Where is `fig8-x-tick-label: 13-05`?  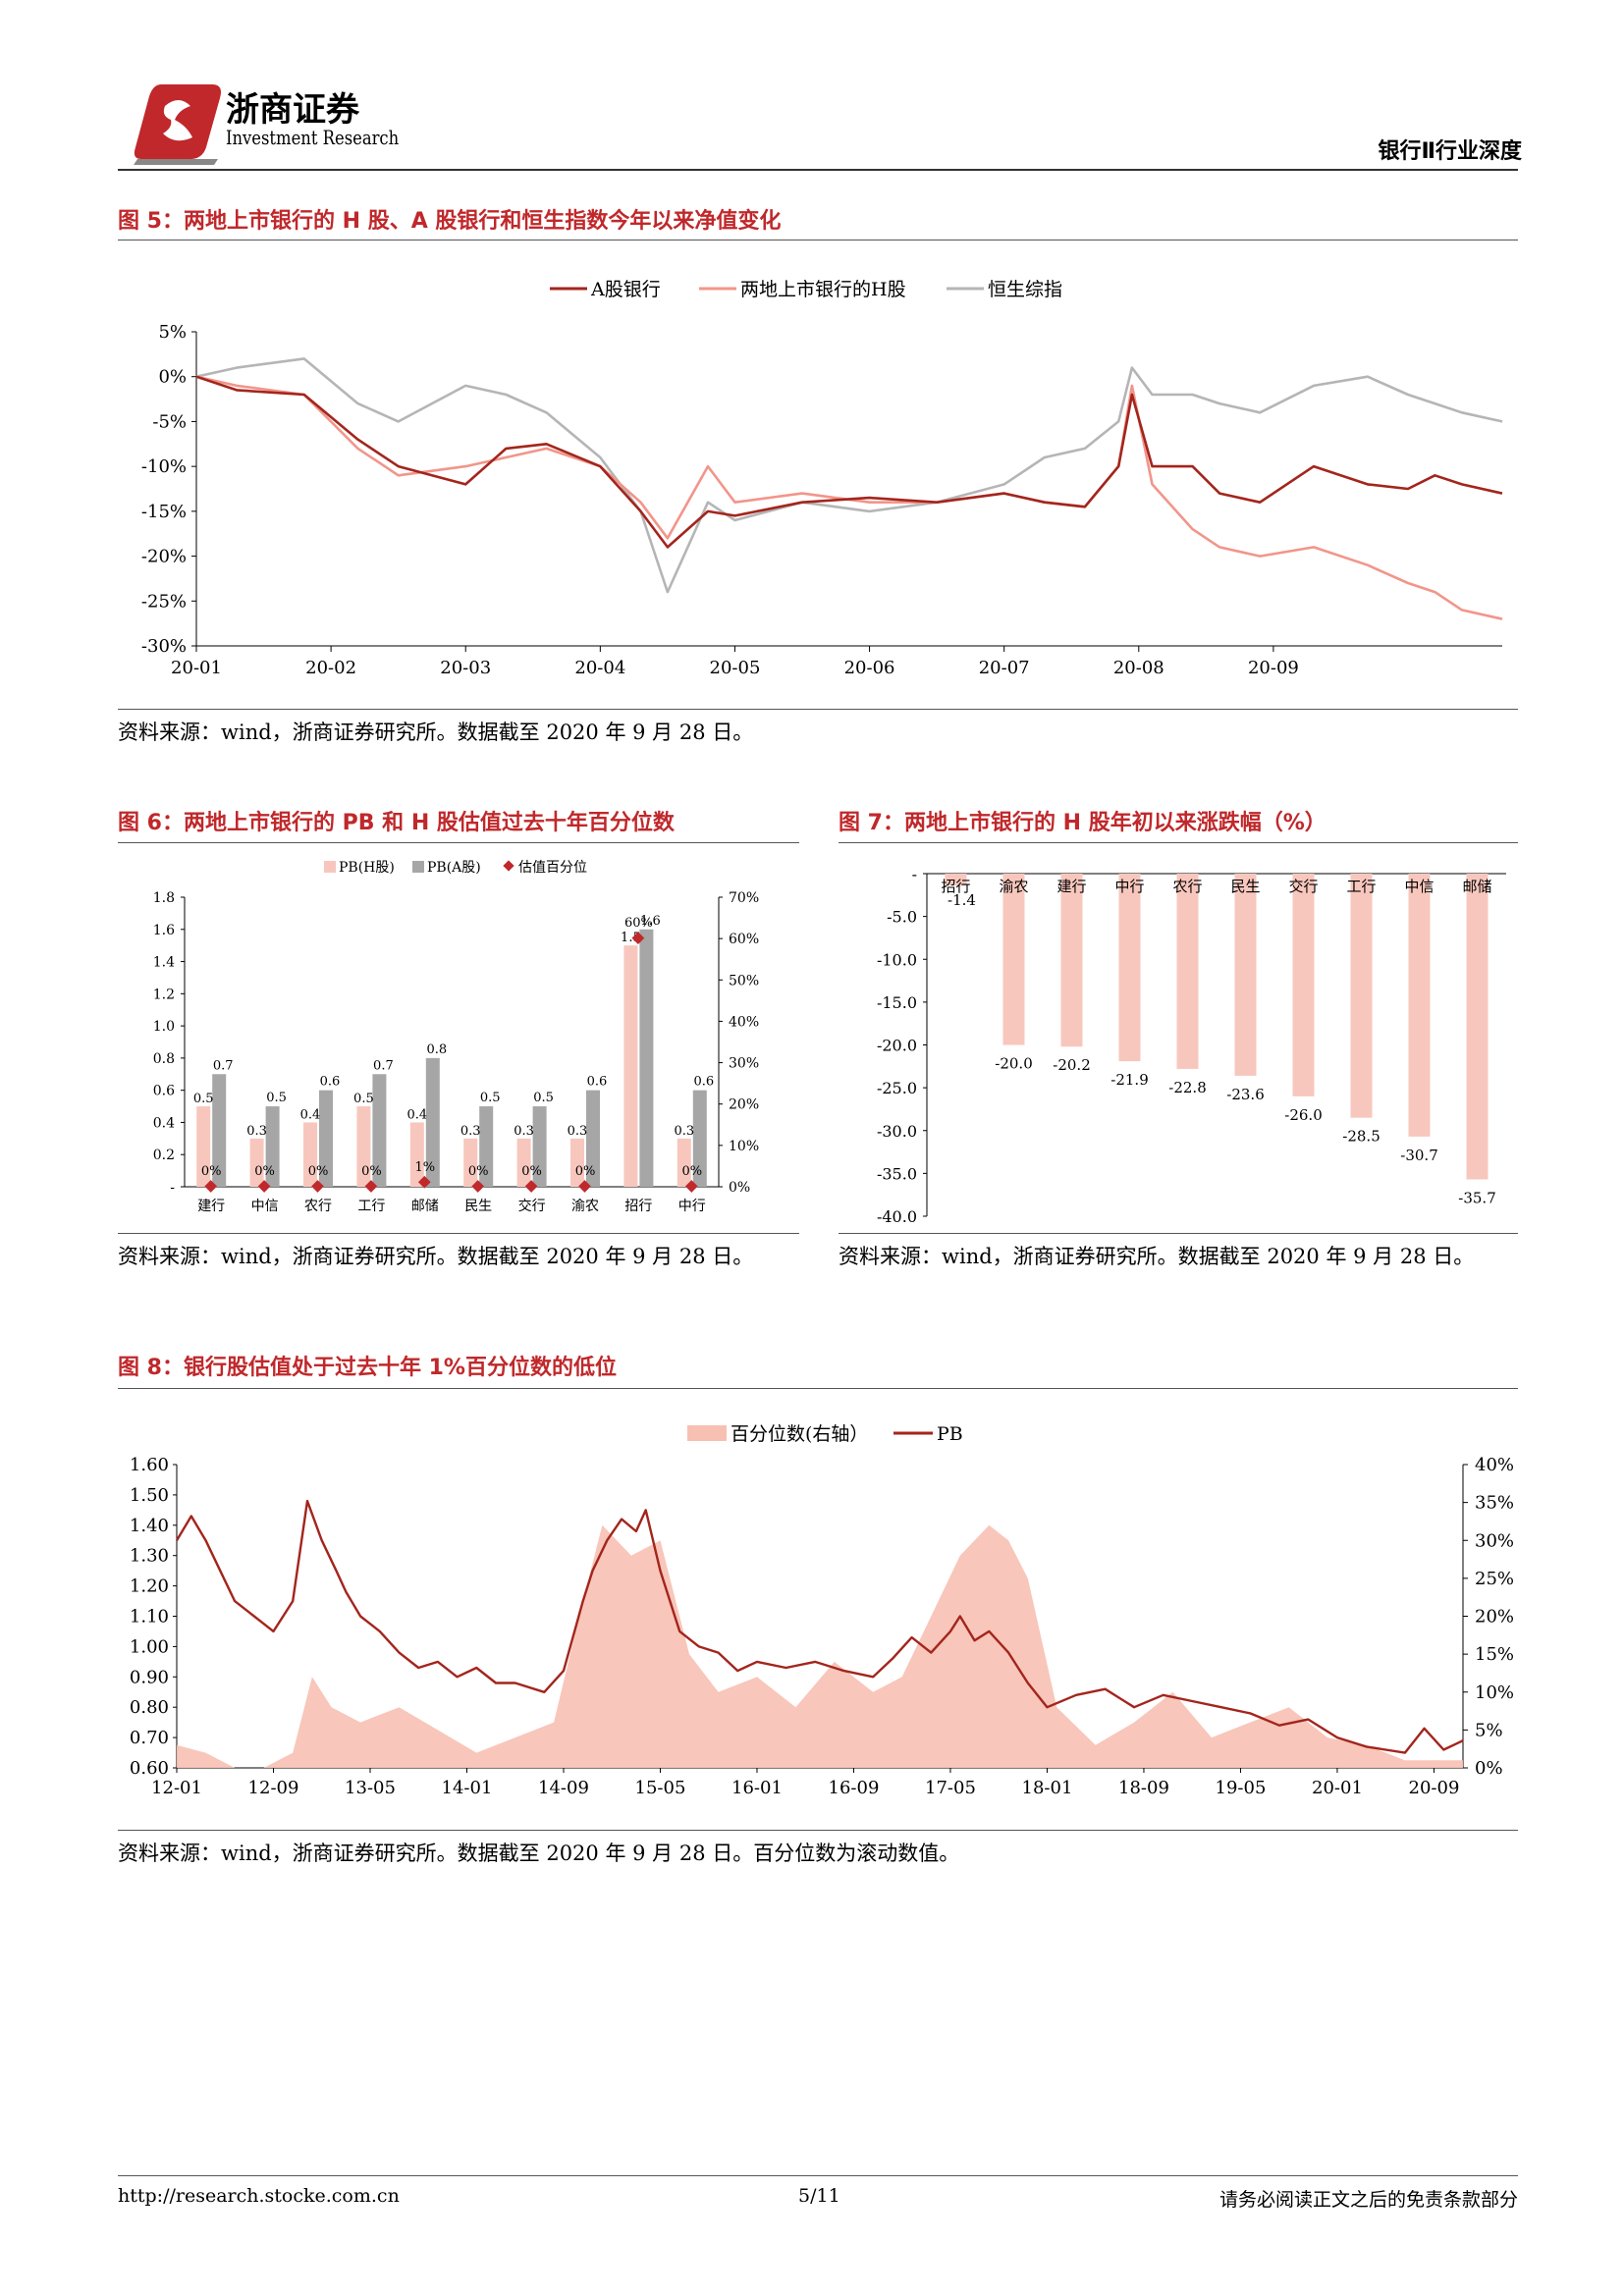
fig8-x-tick-label: 13-05 is located at coordinates (370, 1788).